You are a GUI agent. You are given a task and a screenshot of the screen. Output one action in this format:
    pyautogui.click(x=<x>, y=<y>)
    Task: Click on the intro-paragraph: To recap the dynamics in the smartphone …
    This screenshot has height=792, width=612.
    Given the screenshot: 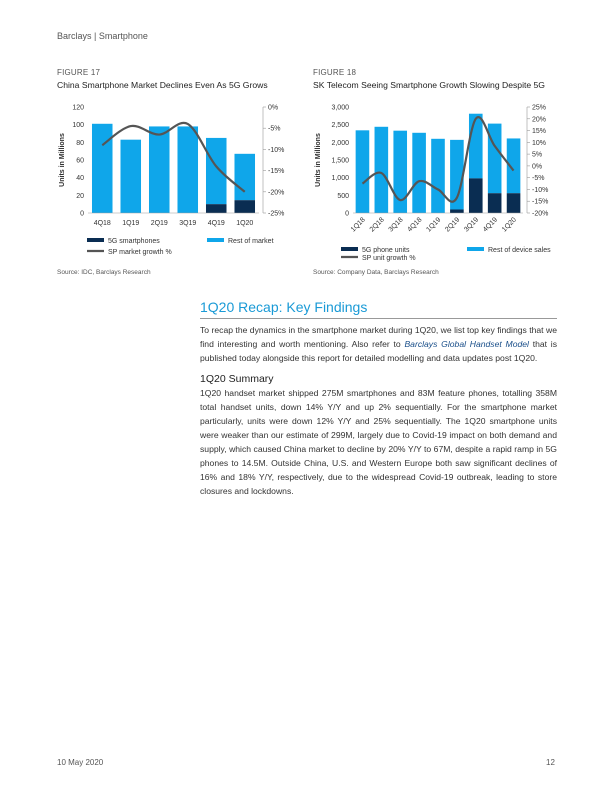 What is the action you would take?
    pyautogui.click(x=379, y=344)
    